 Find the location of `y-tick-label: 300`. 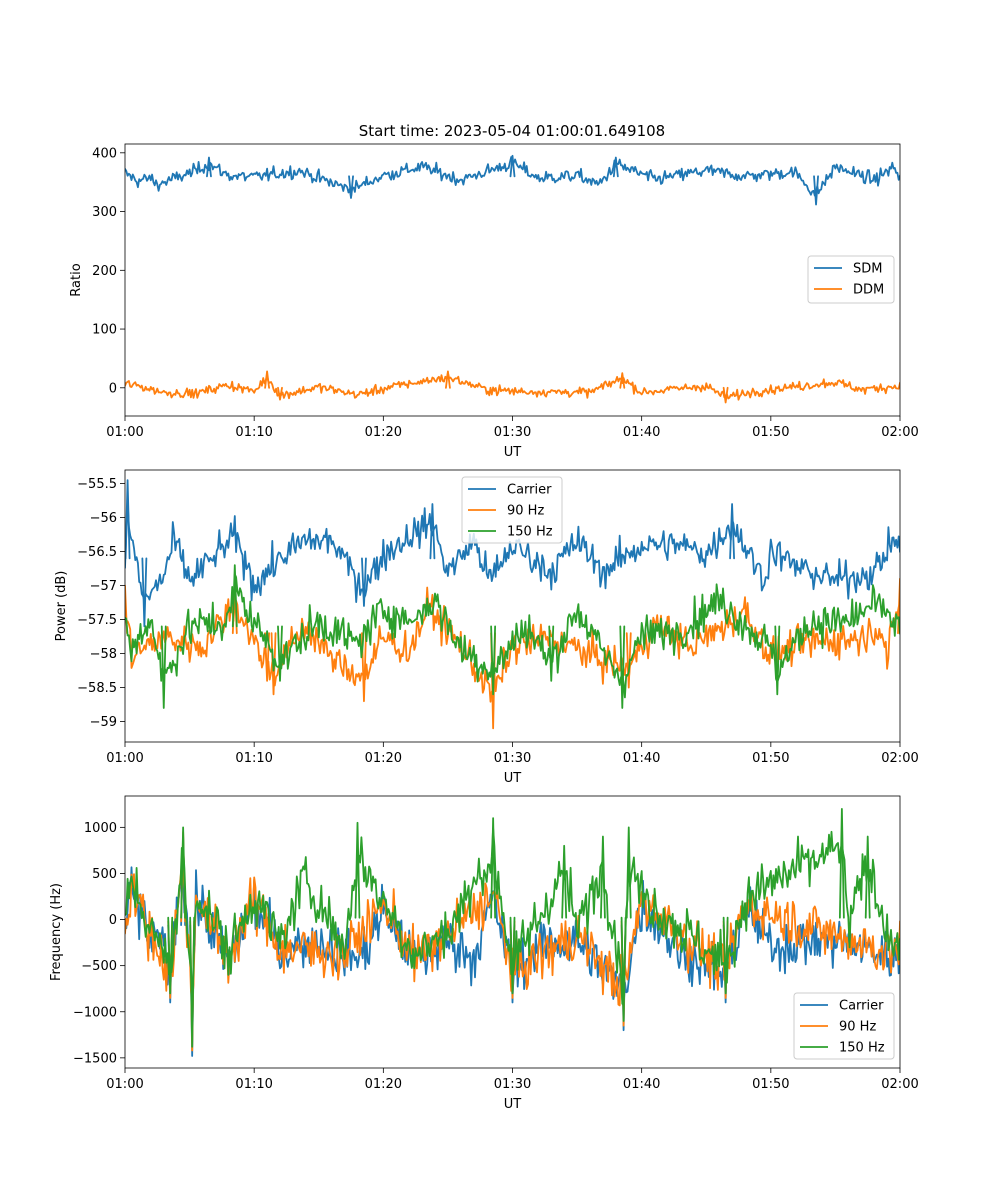

y-tick-label: 300 is located at coordinates (104, 212).